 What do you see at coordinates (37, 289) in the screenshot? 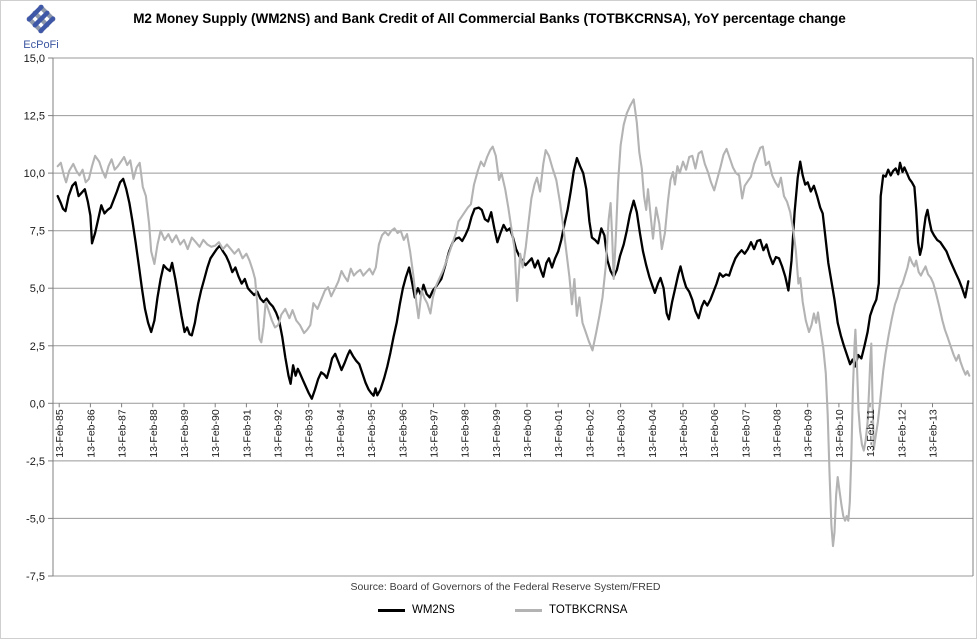
I see `y-tick-label: 5,0` at bounding box center [37, 289].